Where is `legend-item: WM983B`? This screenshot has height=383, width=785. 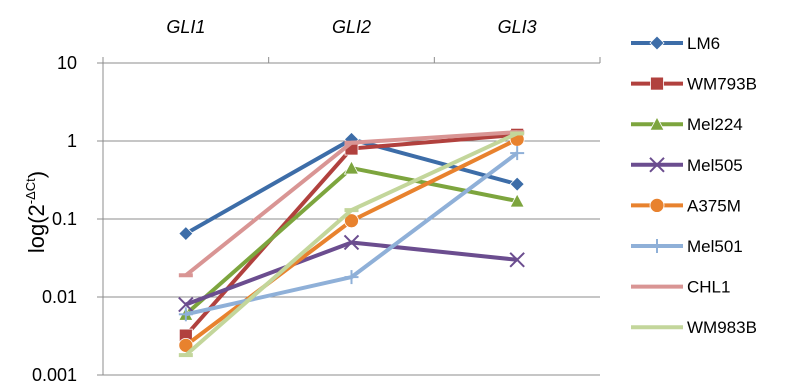 legend-item: WM983B is located at coordinates (694, 327).